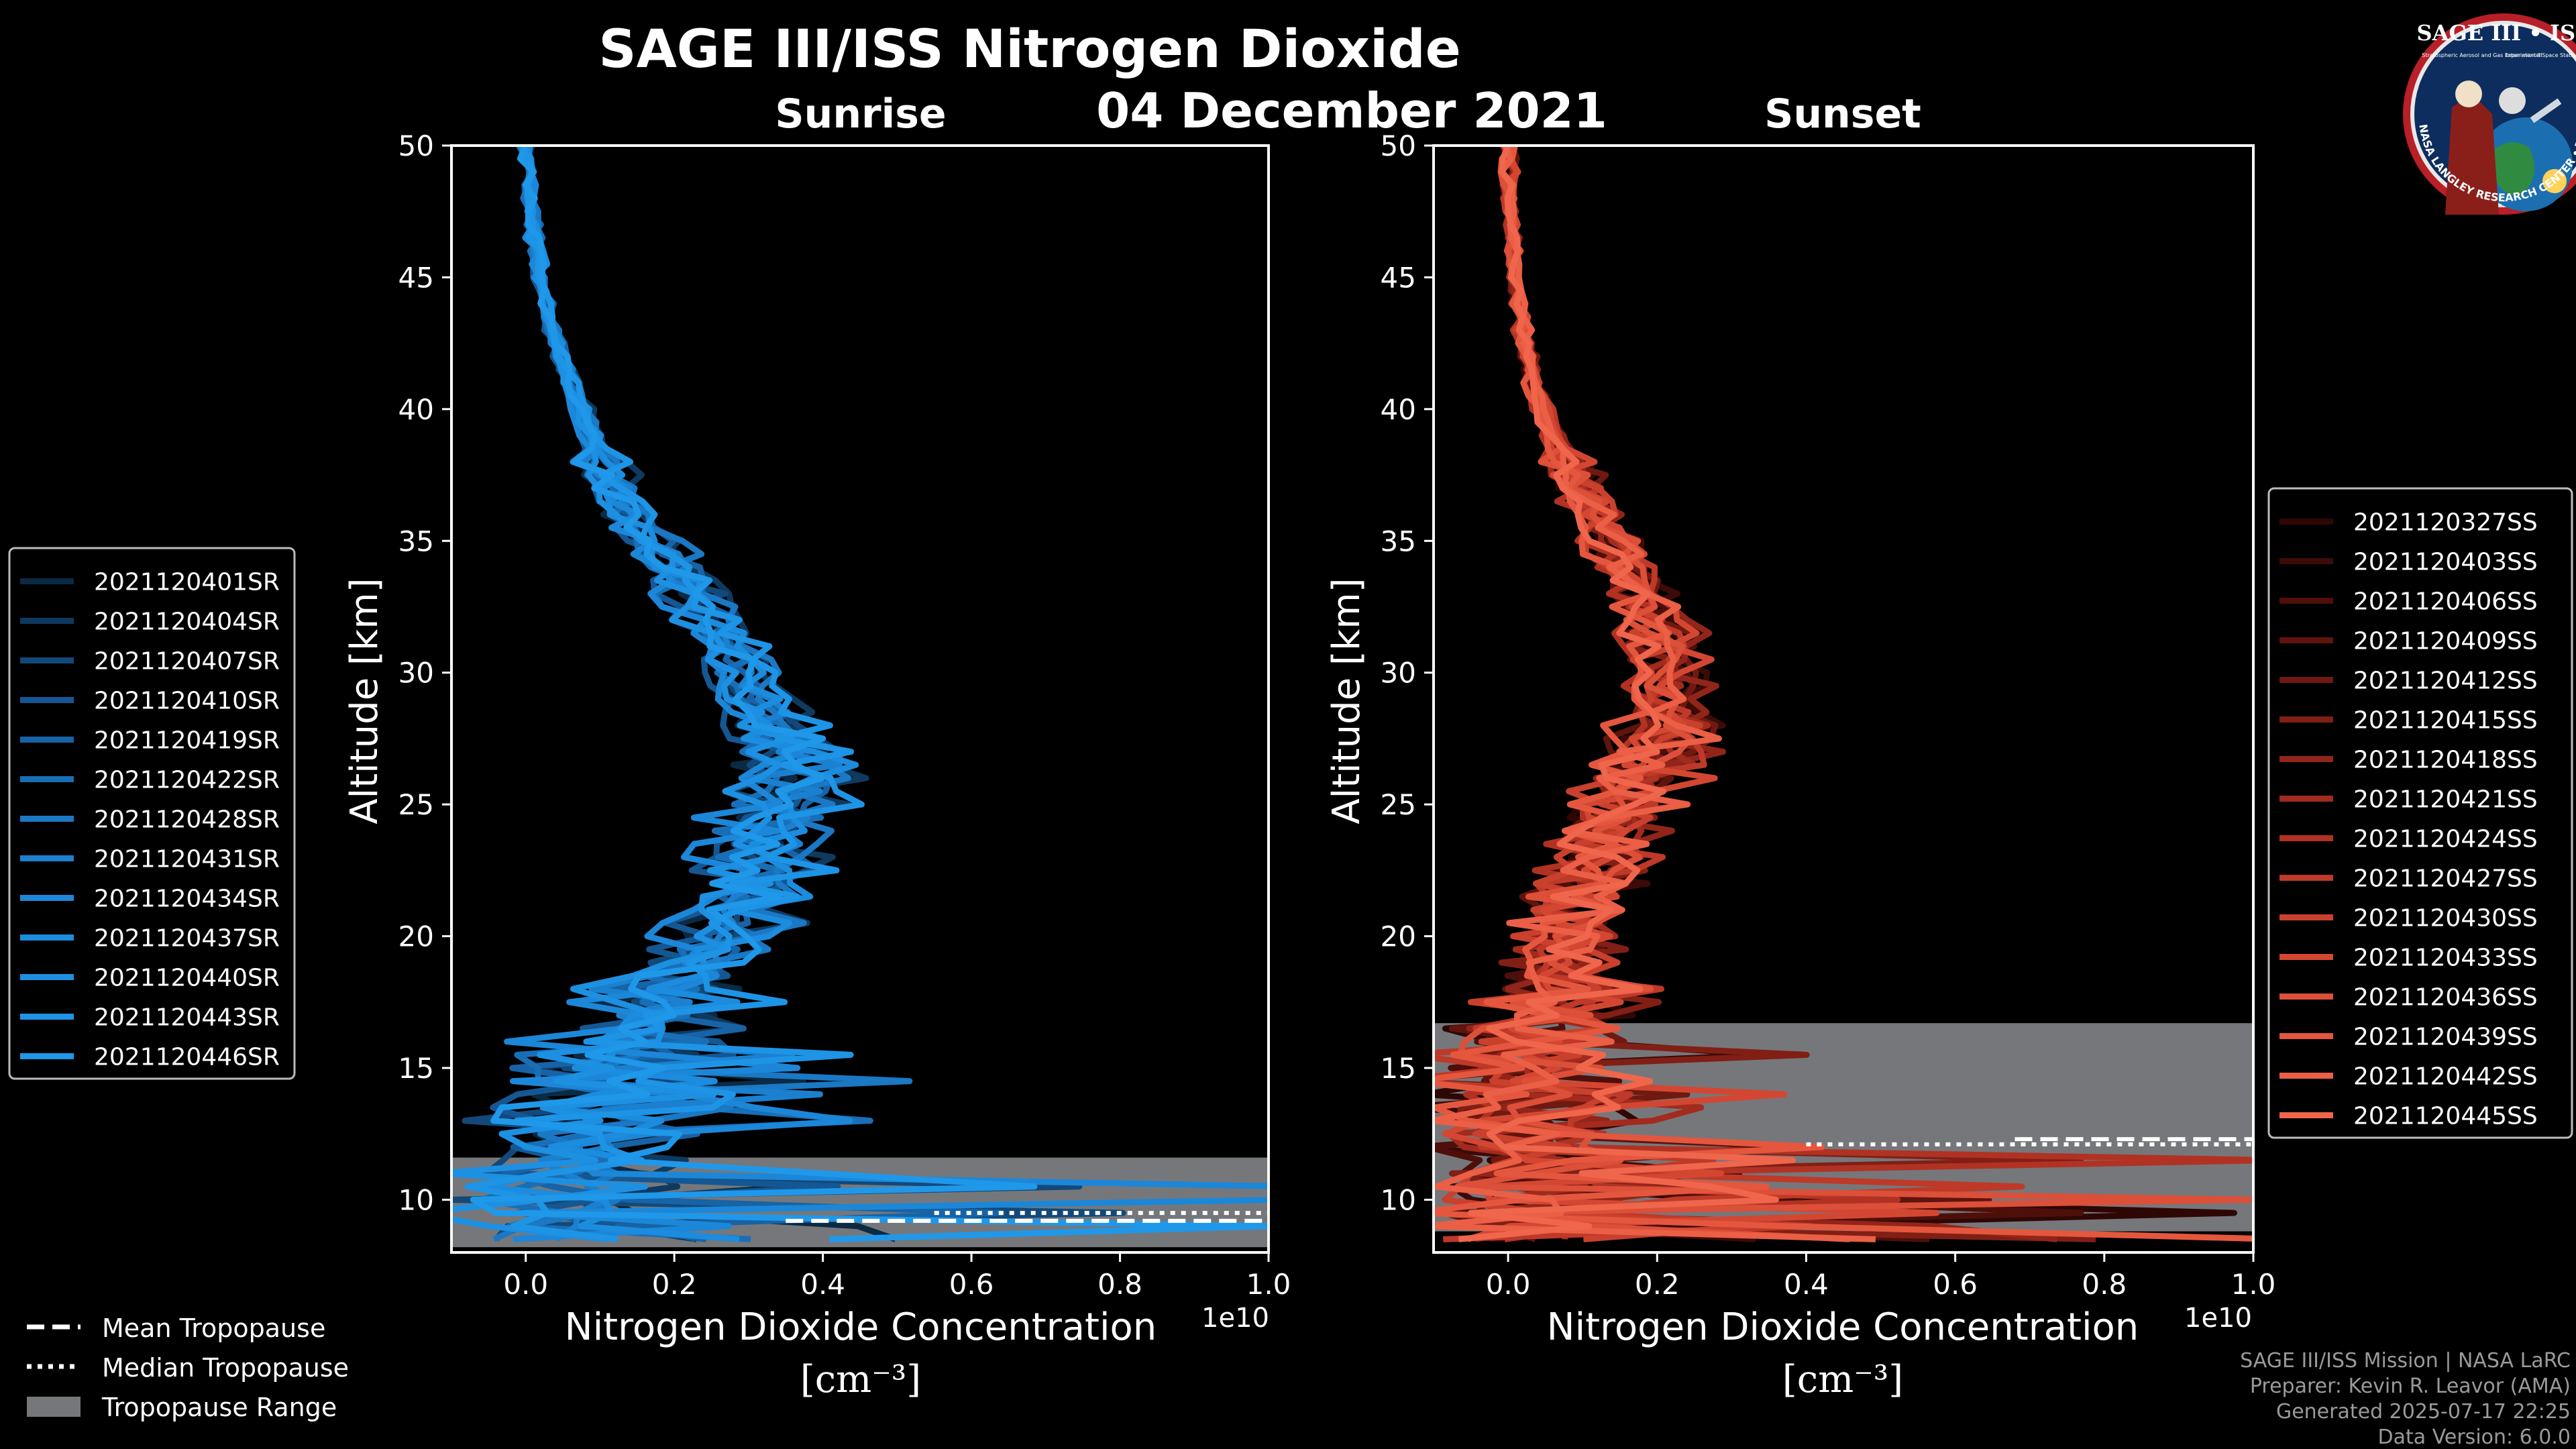 The width and height of the screenshot is (2576, 1449). I want to click on sunrise-legend-frame, so click(152, 813).